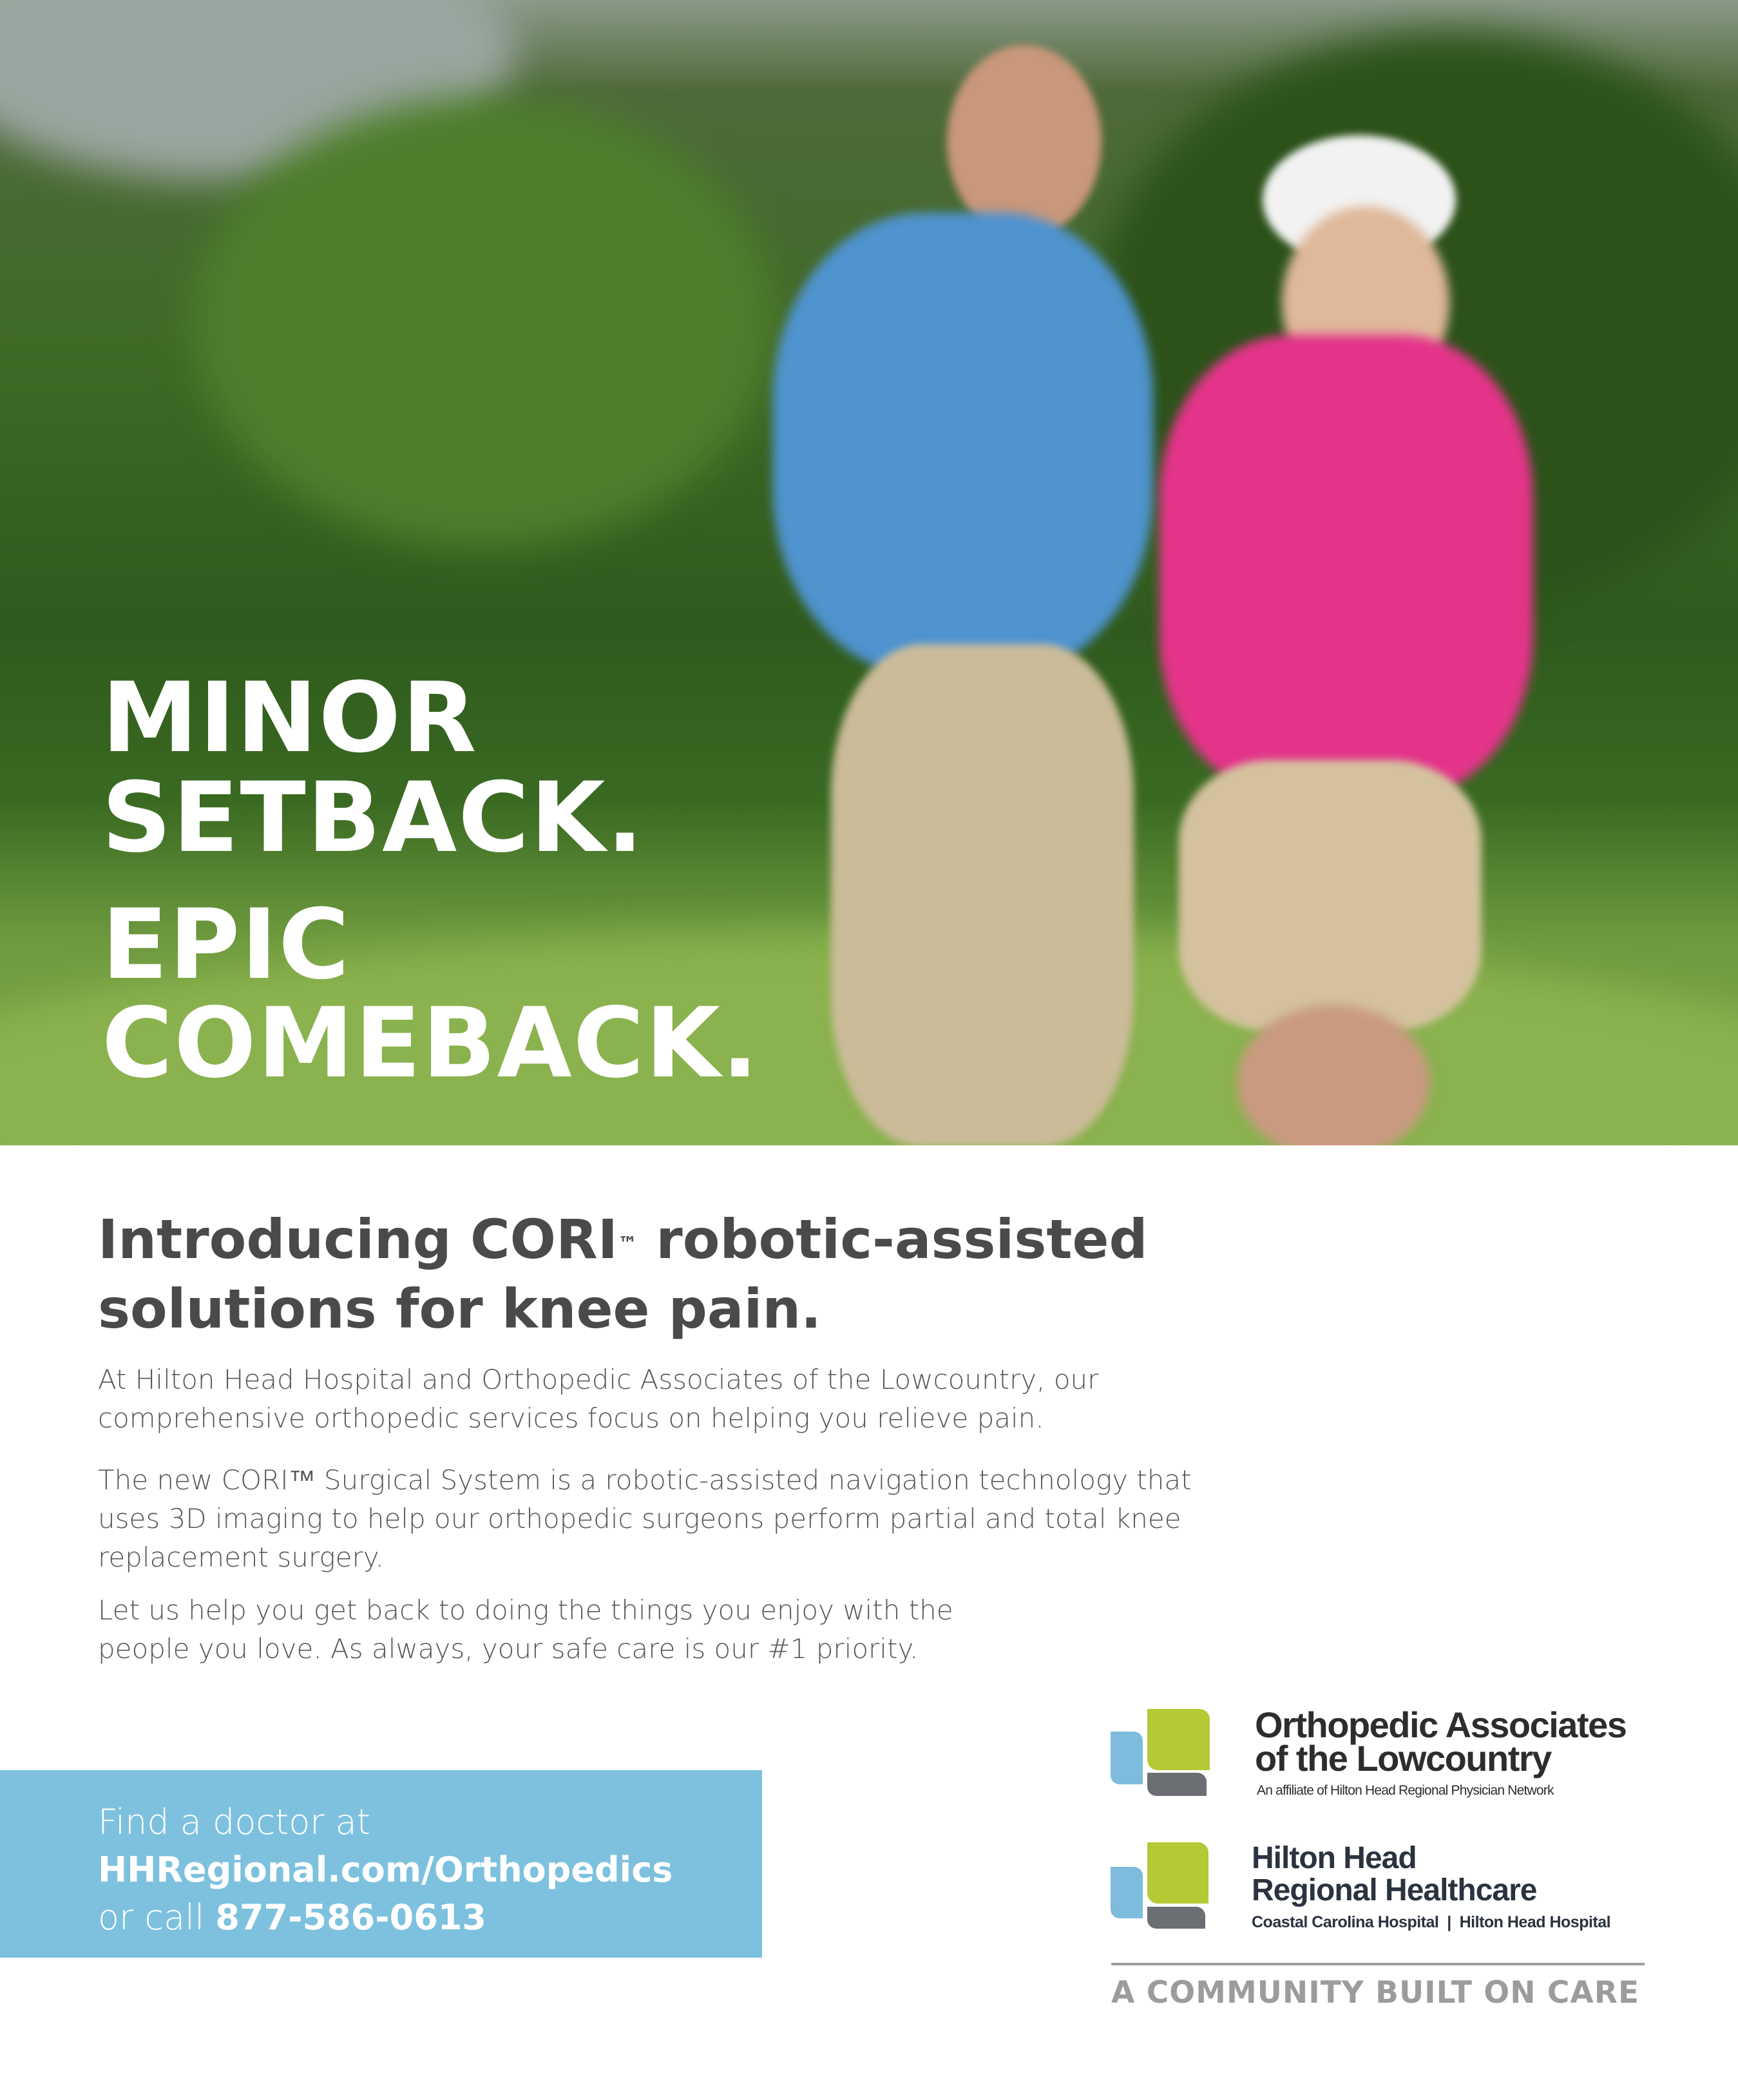 This screenshot has height=2100, width=1738. What do you see at coordinates (893, 1239) in the screenshot?
I see `heading-text: robotic-assisted` at bounding box center [893, 1239].